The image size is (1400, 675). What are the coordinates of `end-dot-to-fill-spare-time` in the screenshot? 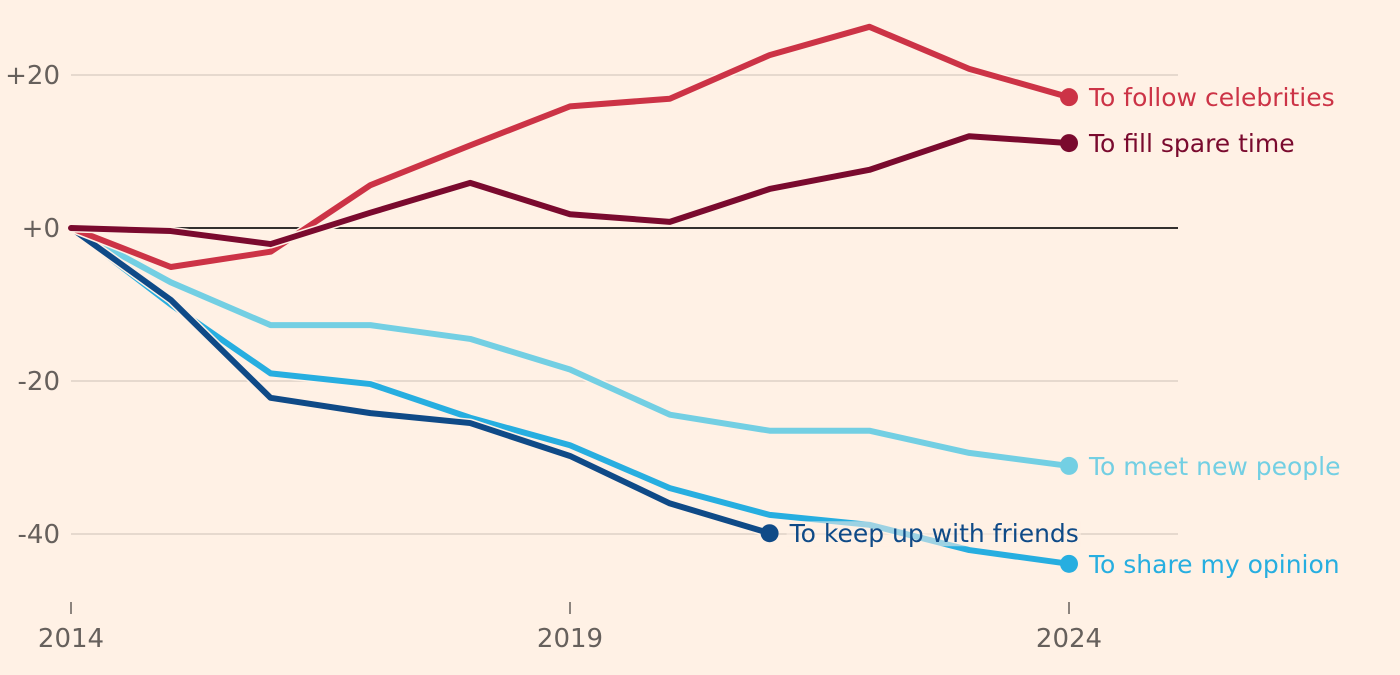 It's located at (1069, 143).